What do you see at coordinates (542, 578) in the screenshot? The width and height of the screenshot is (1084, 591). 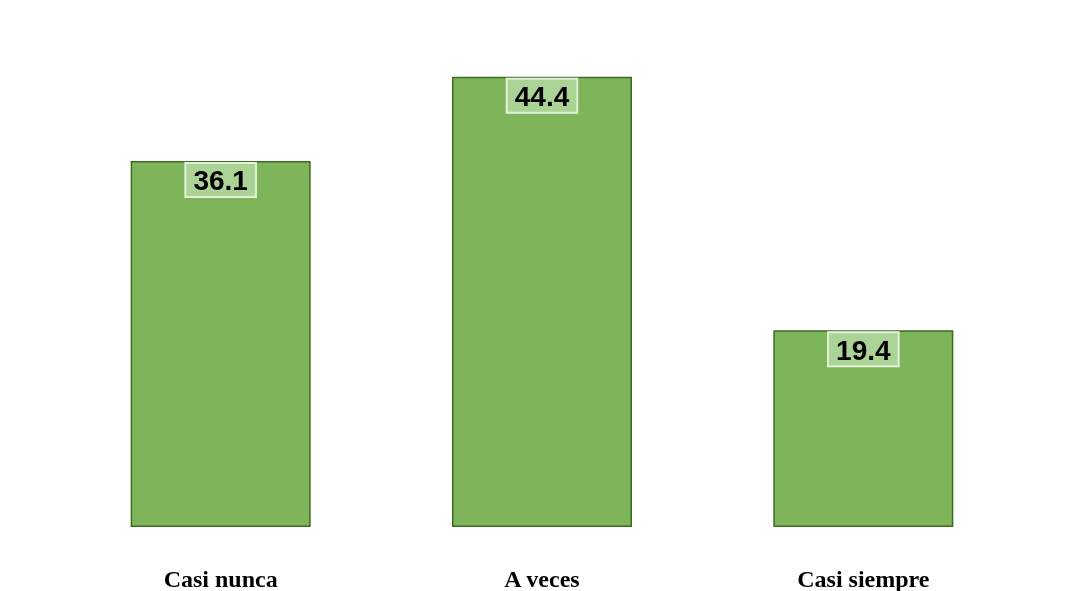 I see `x-tick-label: A veces` at bounding box center [542, 578].